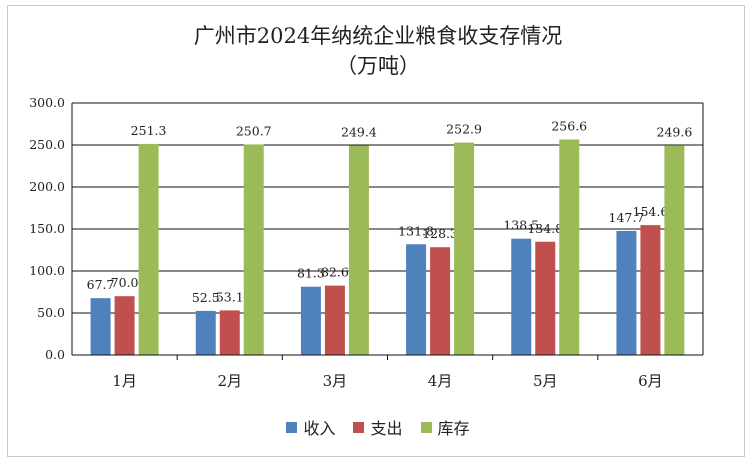 Image resolution: width=756 pixels, height=465 pixels. I want to click on data-label: 250.7, so click(254, 130).